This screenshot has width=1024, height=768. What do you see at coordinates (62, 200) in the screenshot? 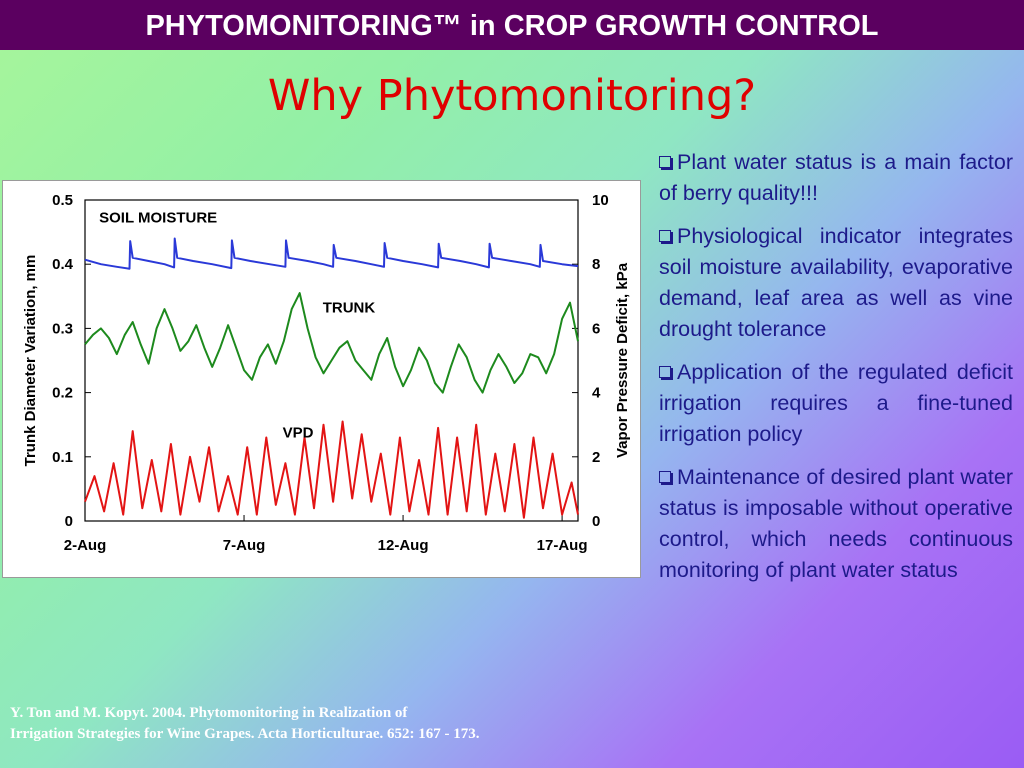
I see `y-tick-label: 0.5` at bounding box center [62, 200].